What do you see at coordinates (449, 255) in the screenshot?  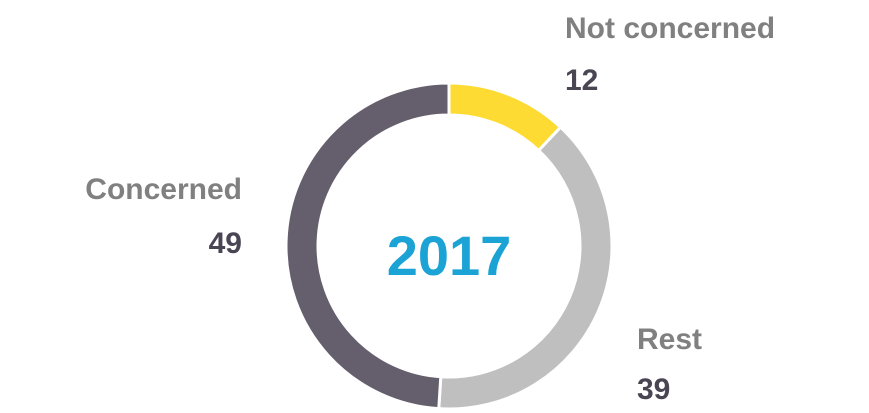 I see `center-label: 2017` at bounding box center [449, 255].